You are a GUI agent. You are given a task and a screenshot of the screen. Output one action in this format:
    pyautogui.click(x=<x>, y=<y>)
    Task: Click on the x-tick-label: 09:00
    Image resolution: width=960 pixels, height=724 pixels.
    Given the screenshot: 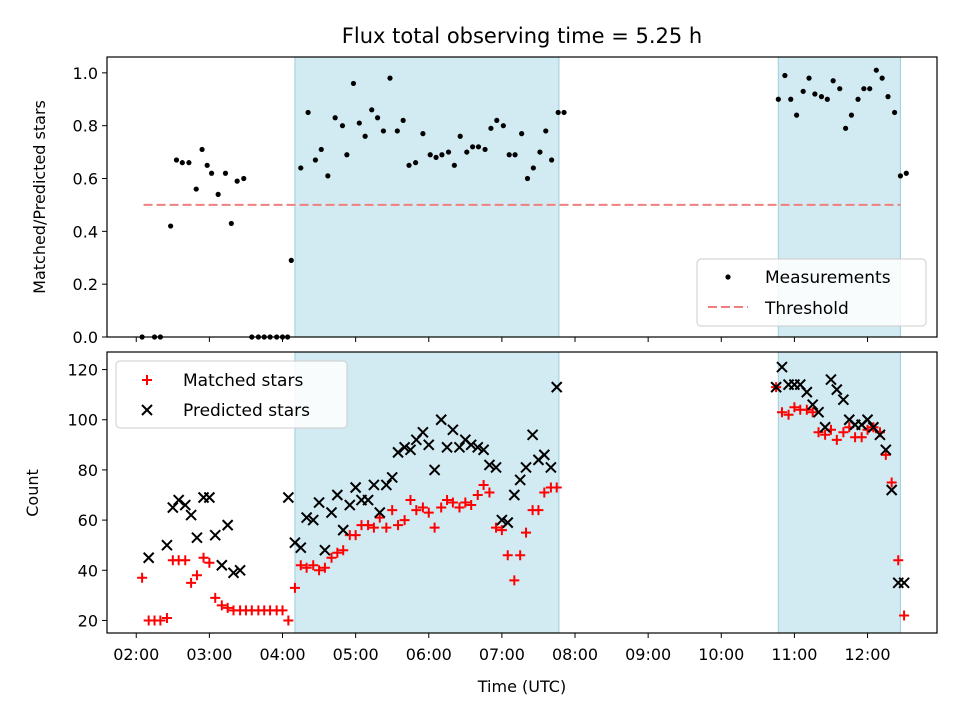 What is the action you would take?
    pyautogui.click(x=648, y=654)
    